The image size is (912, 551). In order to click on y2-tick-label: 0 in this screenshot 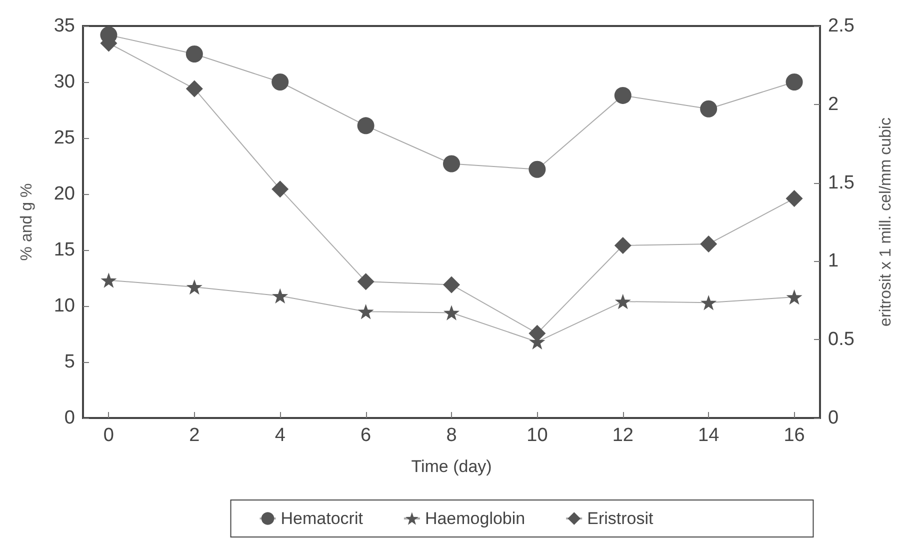, I will do `click(833, 418)`.